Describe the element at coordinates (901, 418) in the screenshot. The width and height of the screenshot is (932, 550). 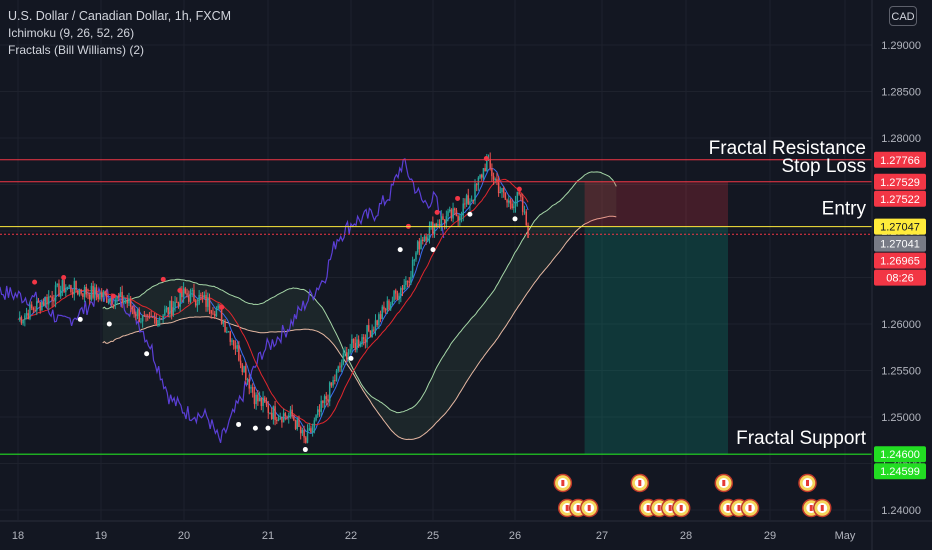
I see `price-axis-tick: 1.25000` at that location.